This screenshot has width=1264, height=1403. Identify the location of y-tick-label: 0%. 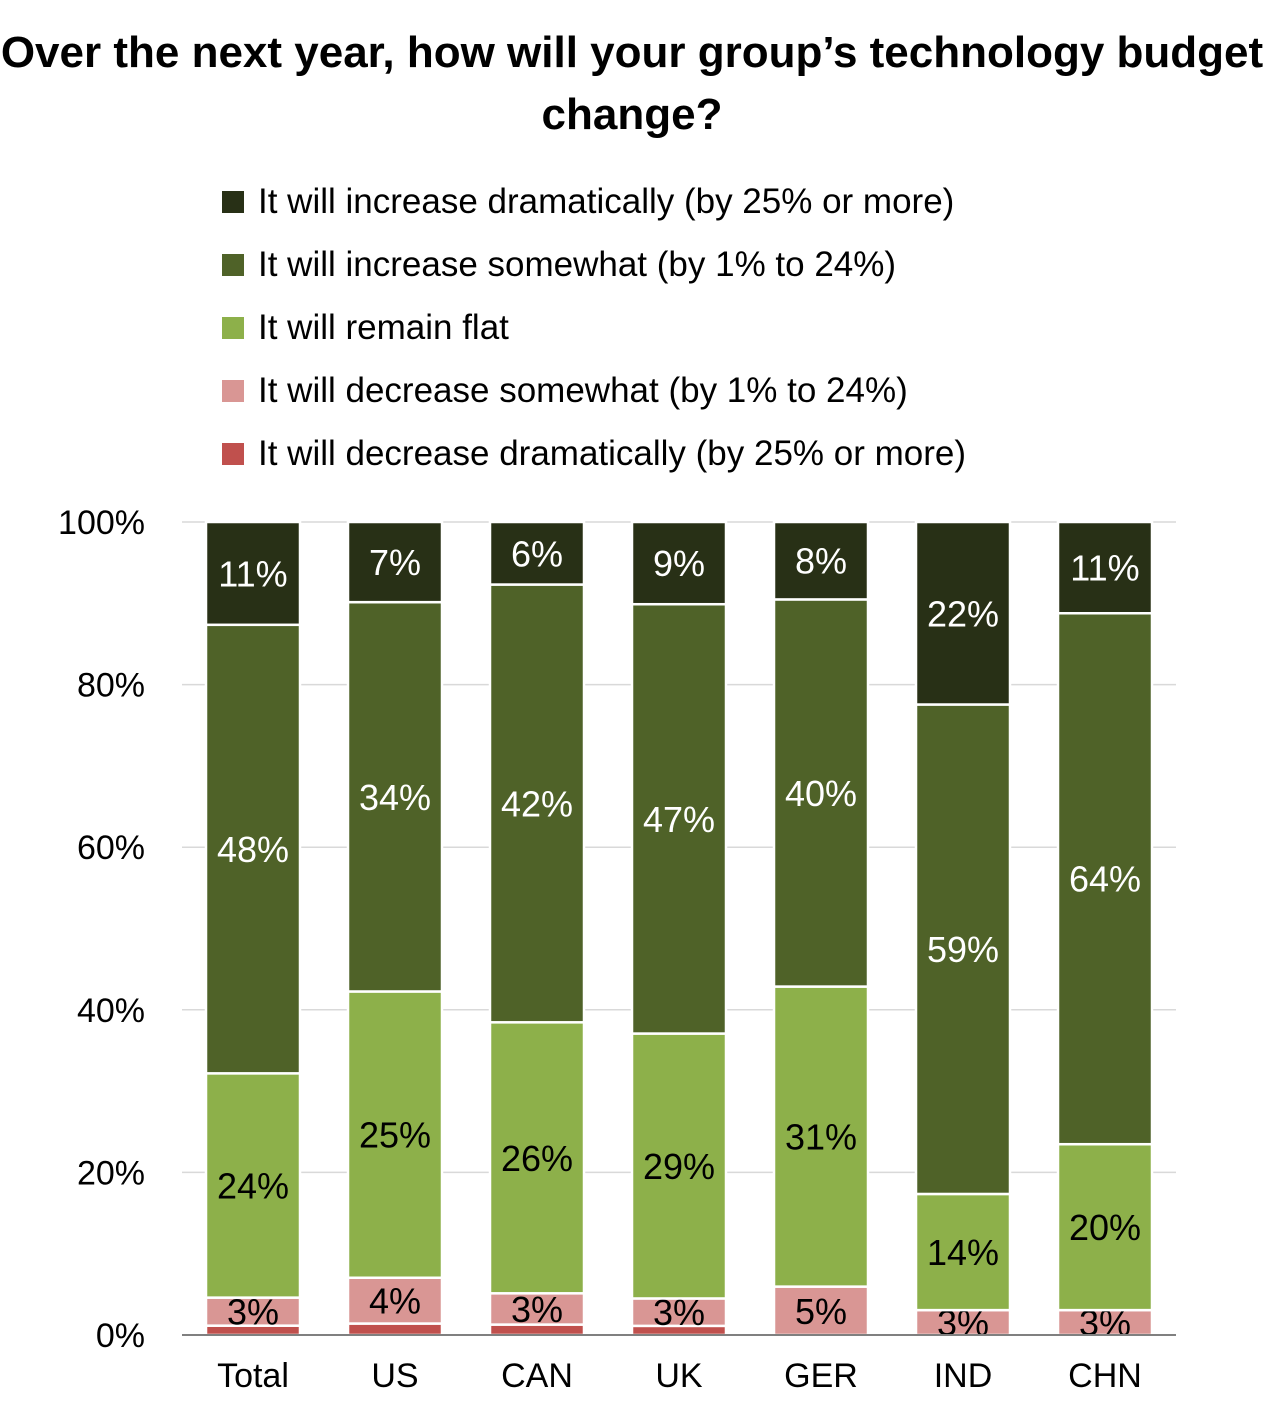
(120, 1336).